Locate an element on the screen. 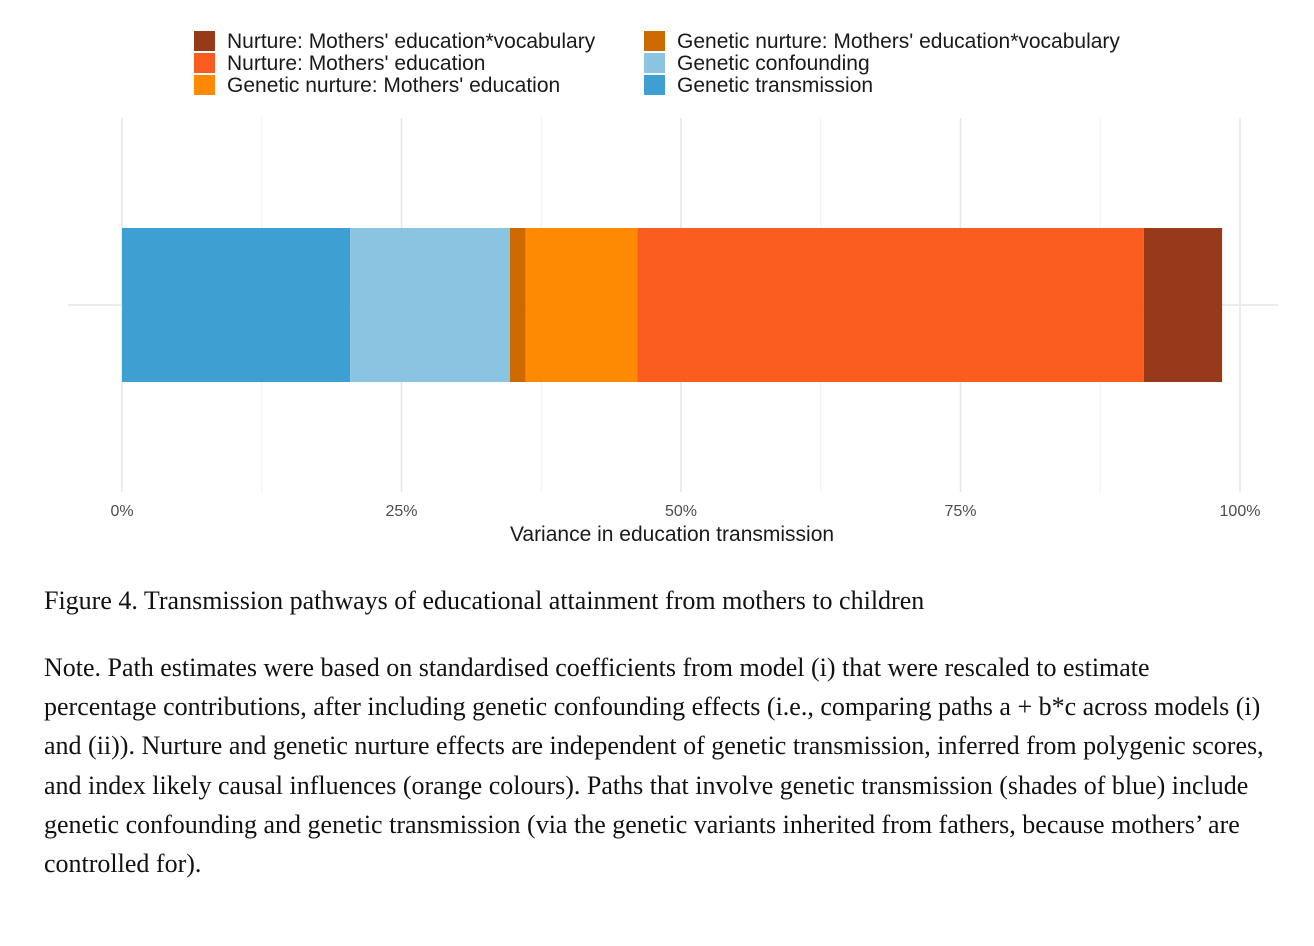 Image resolution: width=1314 pixels, height=946 pixels. x-axis-ticks: 0% 25% 50% 75% 100% is located at coordinates (685, 511).